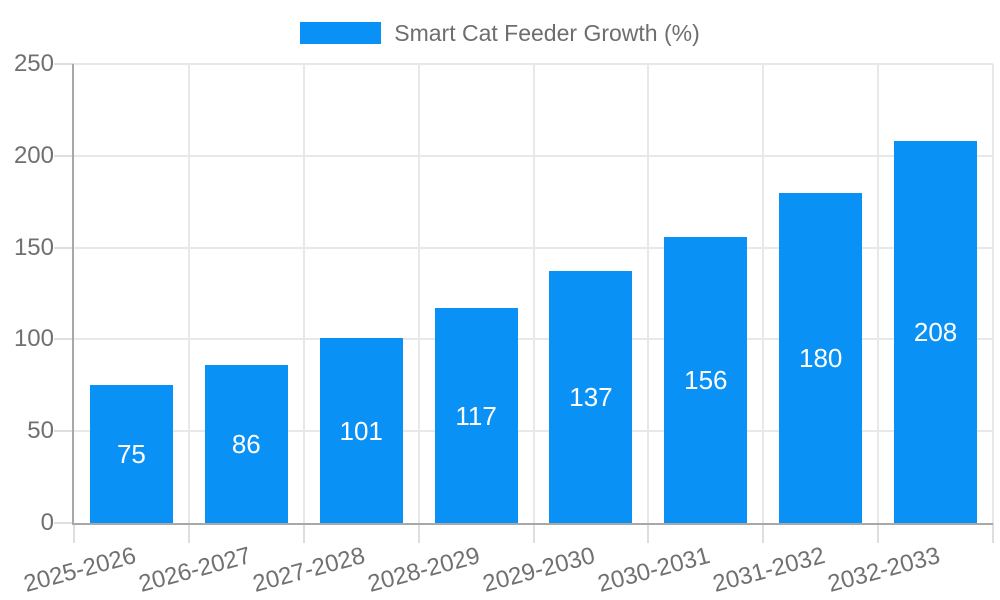 Image resolution: width=1000 pixels, height=600 pixels. What do you see at coordinates (653, 570) in the screenshot?
I see `x-tick-label: 2030-2031` at bounding box center [653, 570].